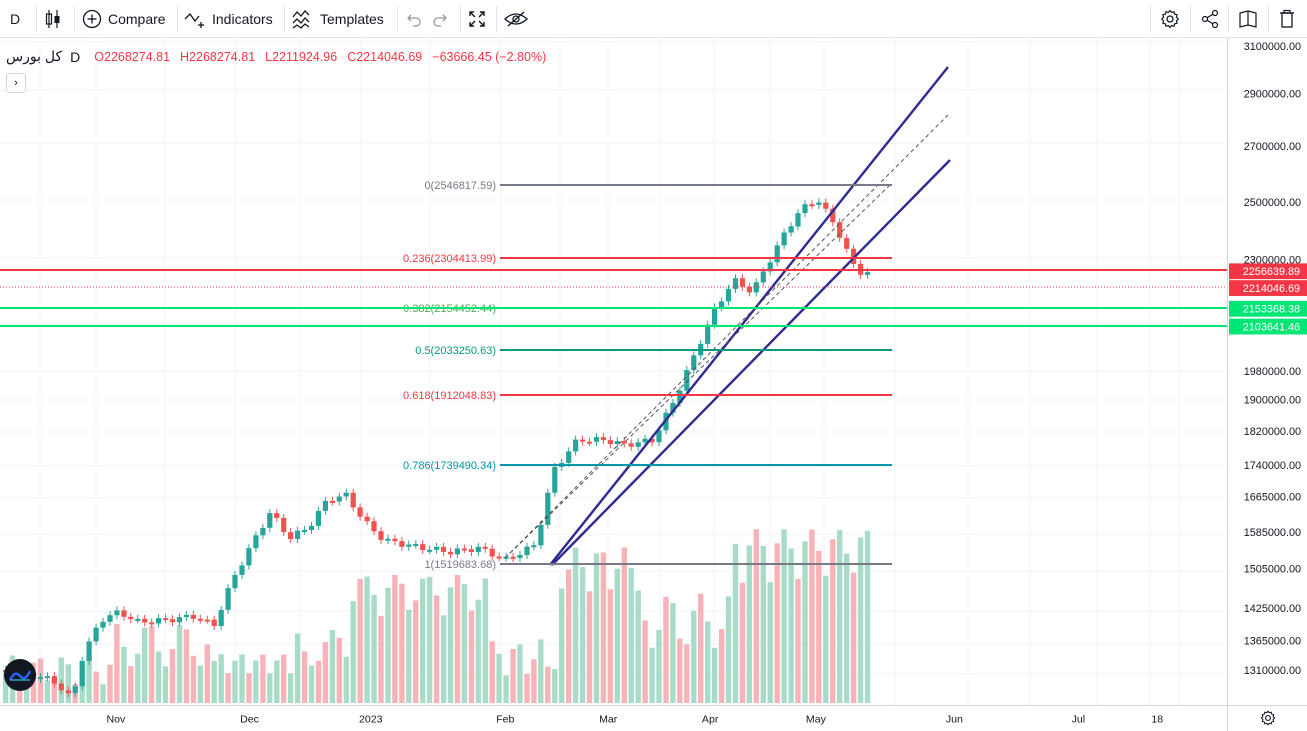  Describe the element at coordinates (92, 18) in the screenshot. I see `plus-circle-icon` at that location.